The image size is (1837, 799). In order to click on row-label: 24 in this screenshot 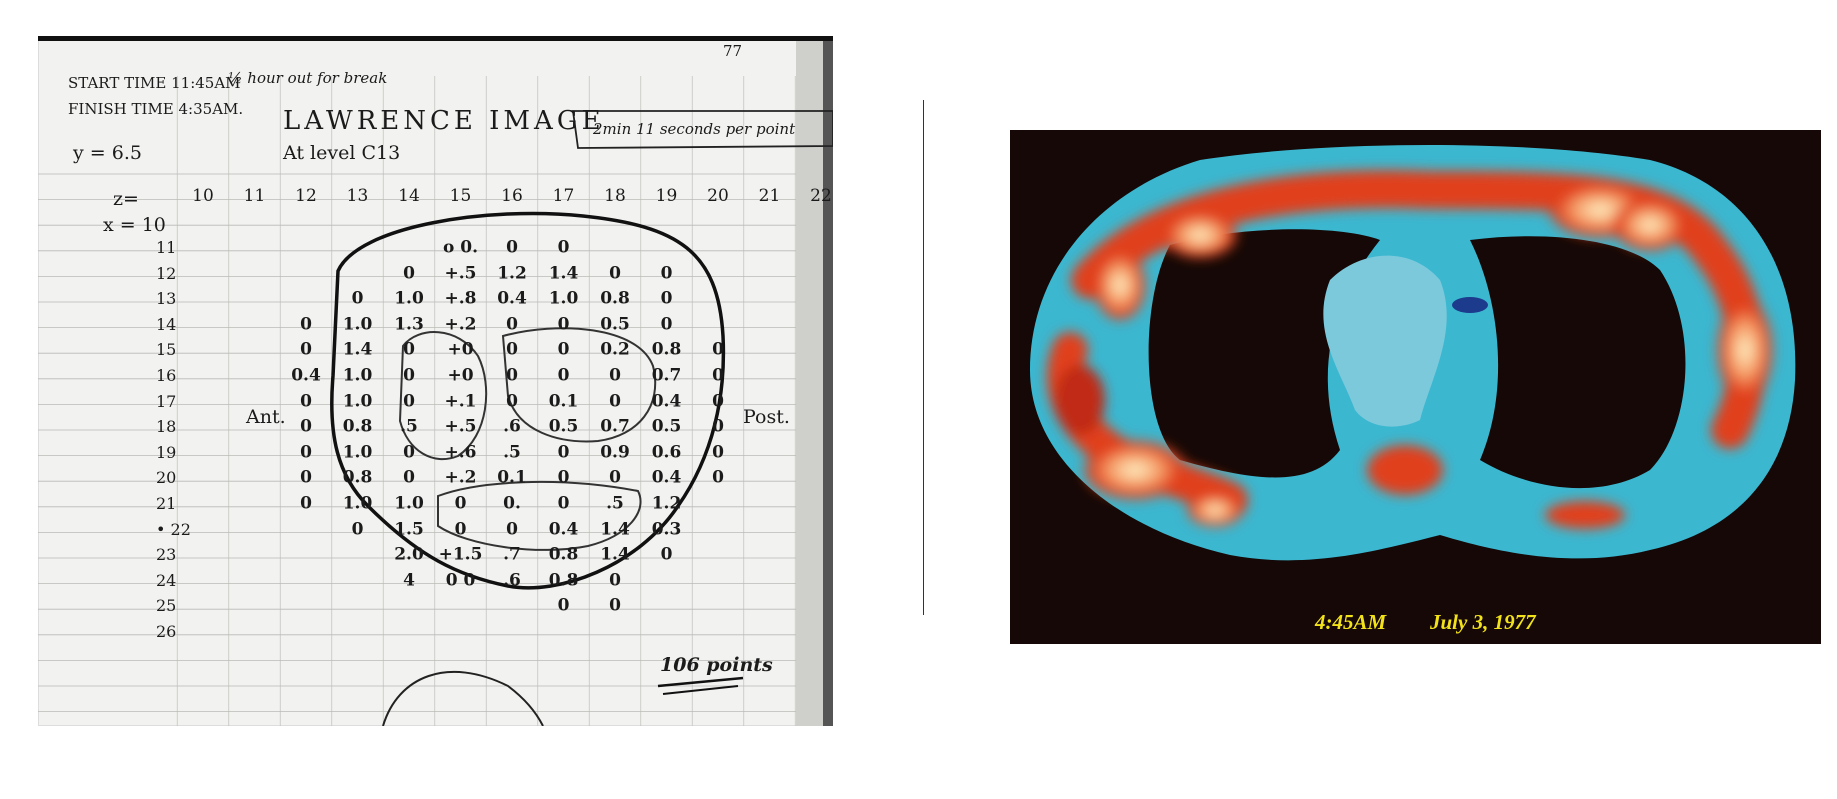, I will do `click(166, 581)`.